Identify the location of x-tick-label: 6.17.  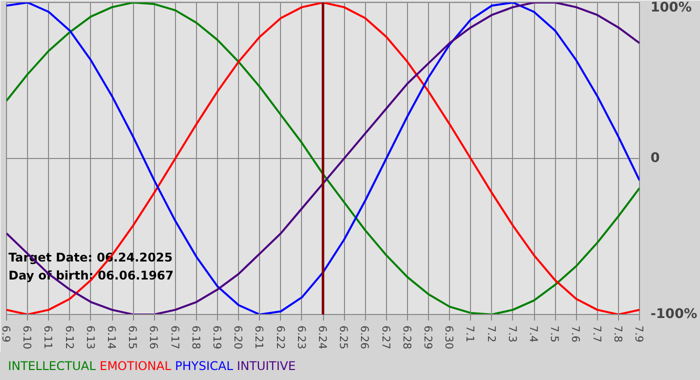
(175, 338).